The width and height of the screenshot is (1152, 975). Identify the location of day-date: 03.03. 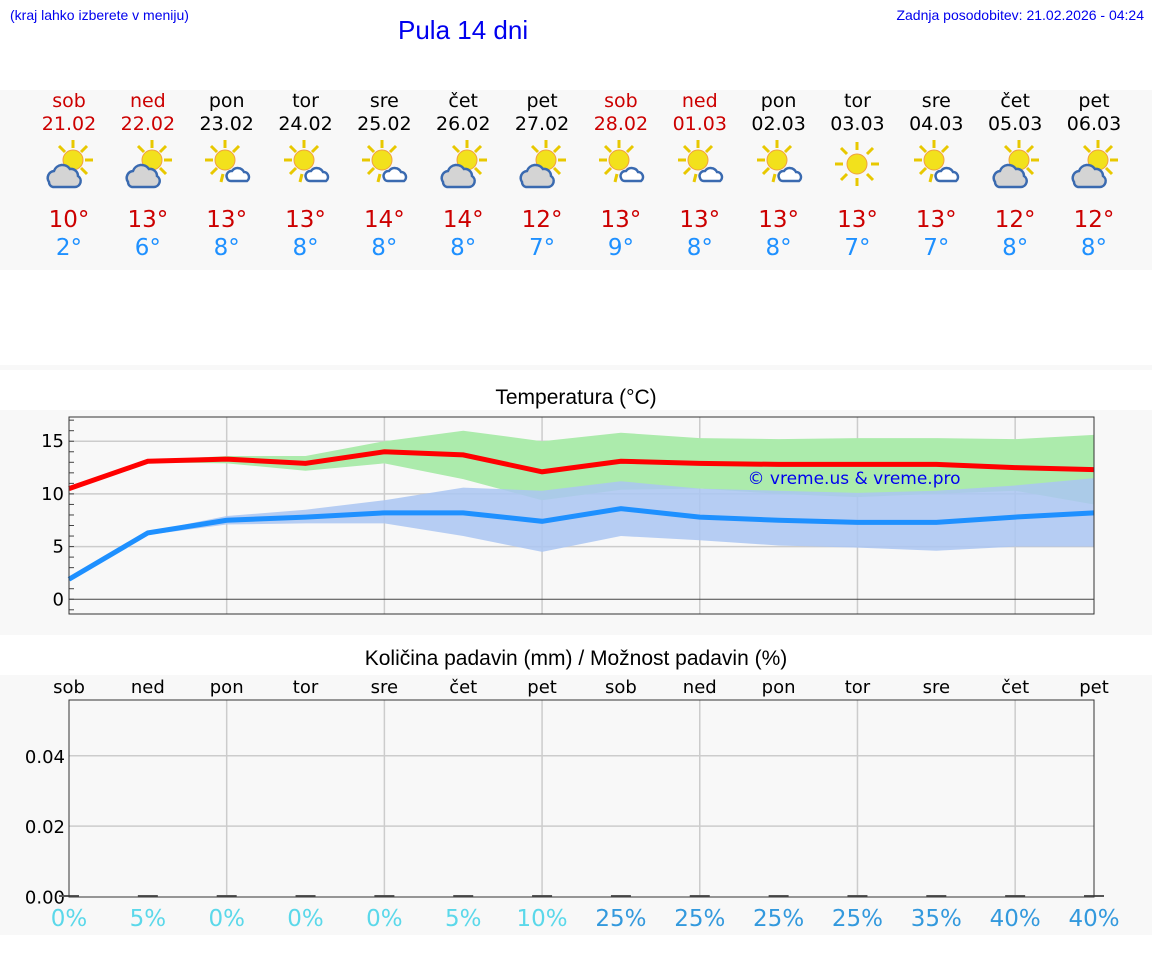
(857, 124).